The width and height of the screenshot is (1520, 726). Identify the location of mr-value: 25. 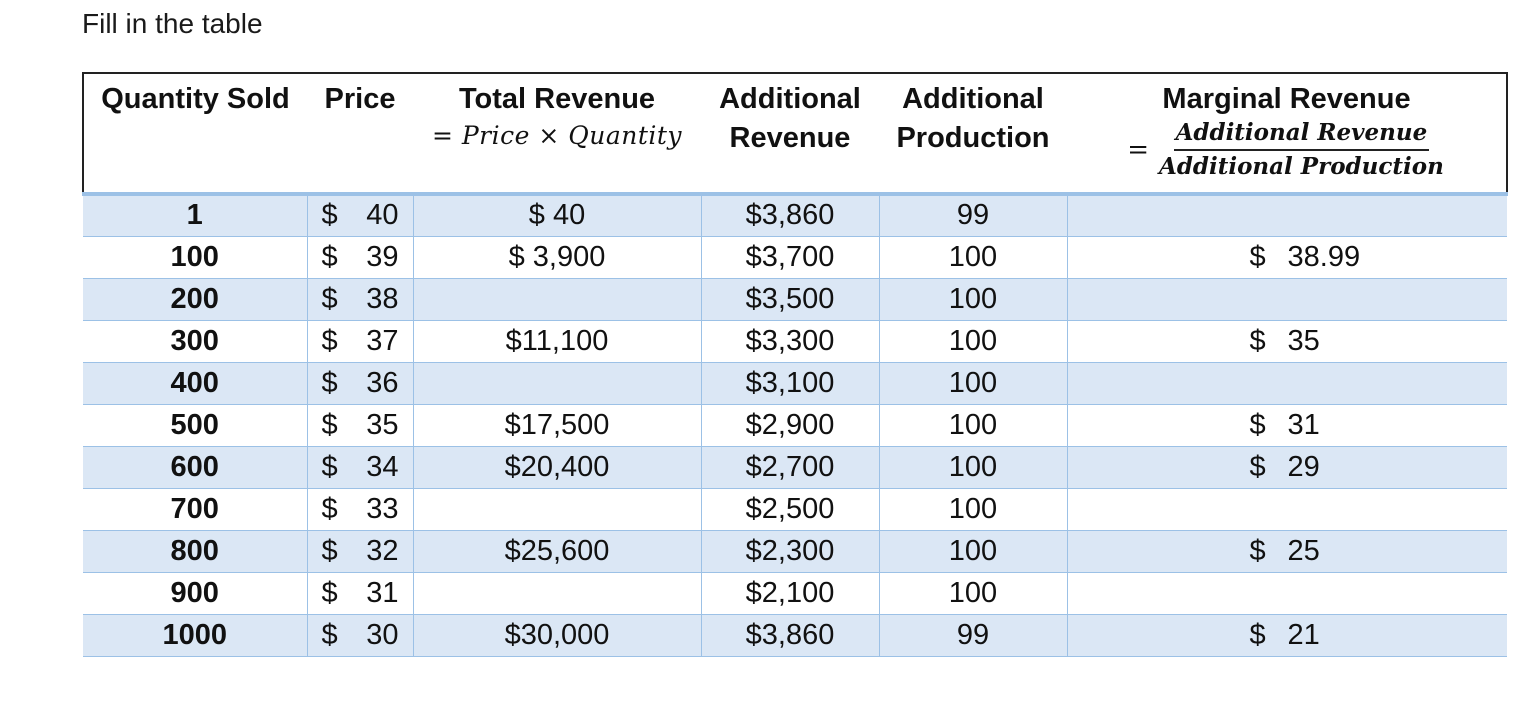
(1303, 550).